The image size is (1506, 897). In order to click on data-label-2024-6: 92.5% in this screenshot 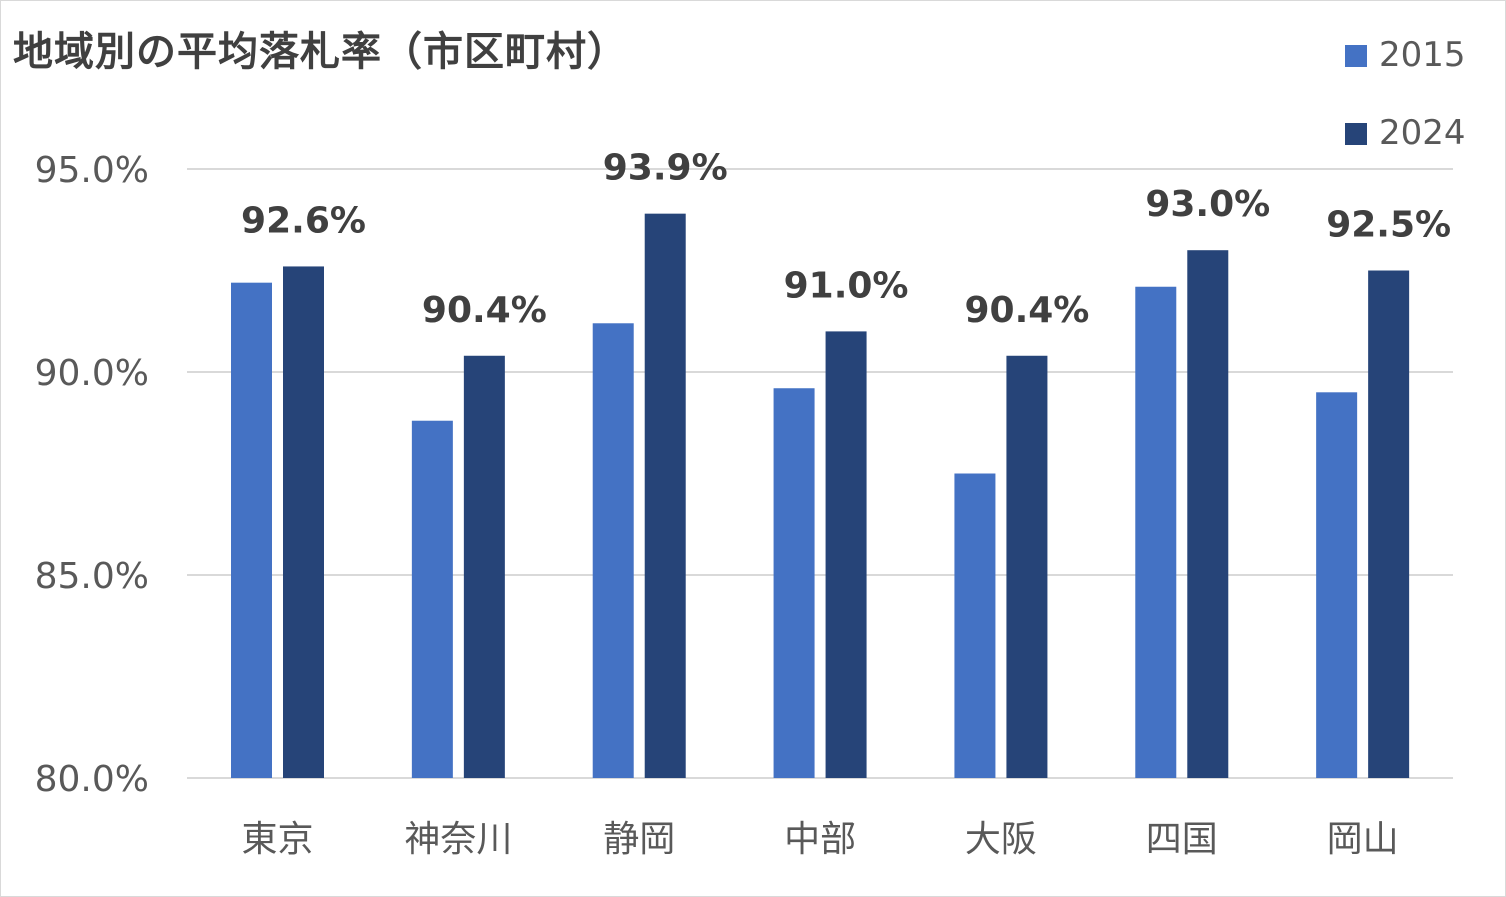, I will do `click(1388, 225)`.